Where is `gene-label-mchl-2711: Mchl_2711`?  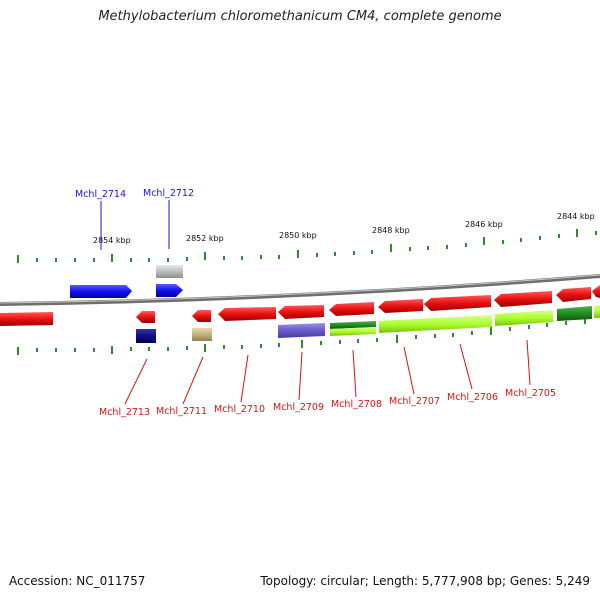 gene-label-mchl-2711: Mchl_2711 is located at coordinates (181, 411).